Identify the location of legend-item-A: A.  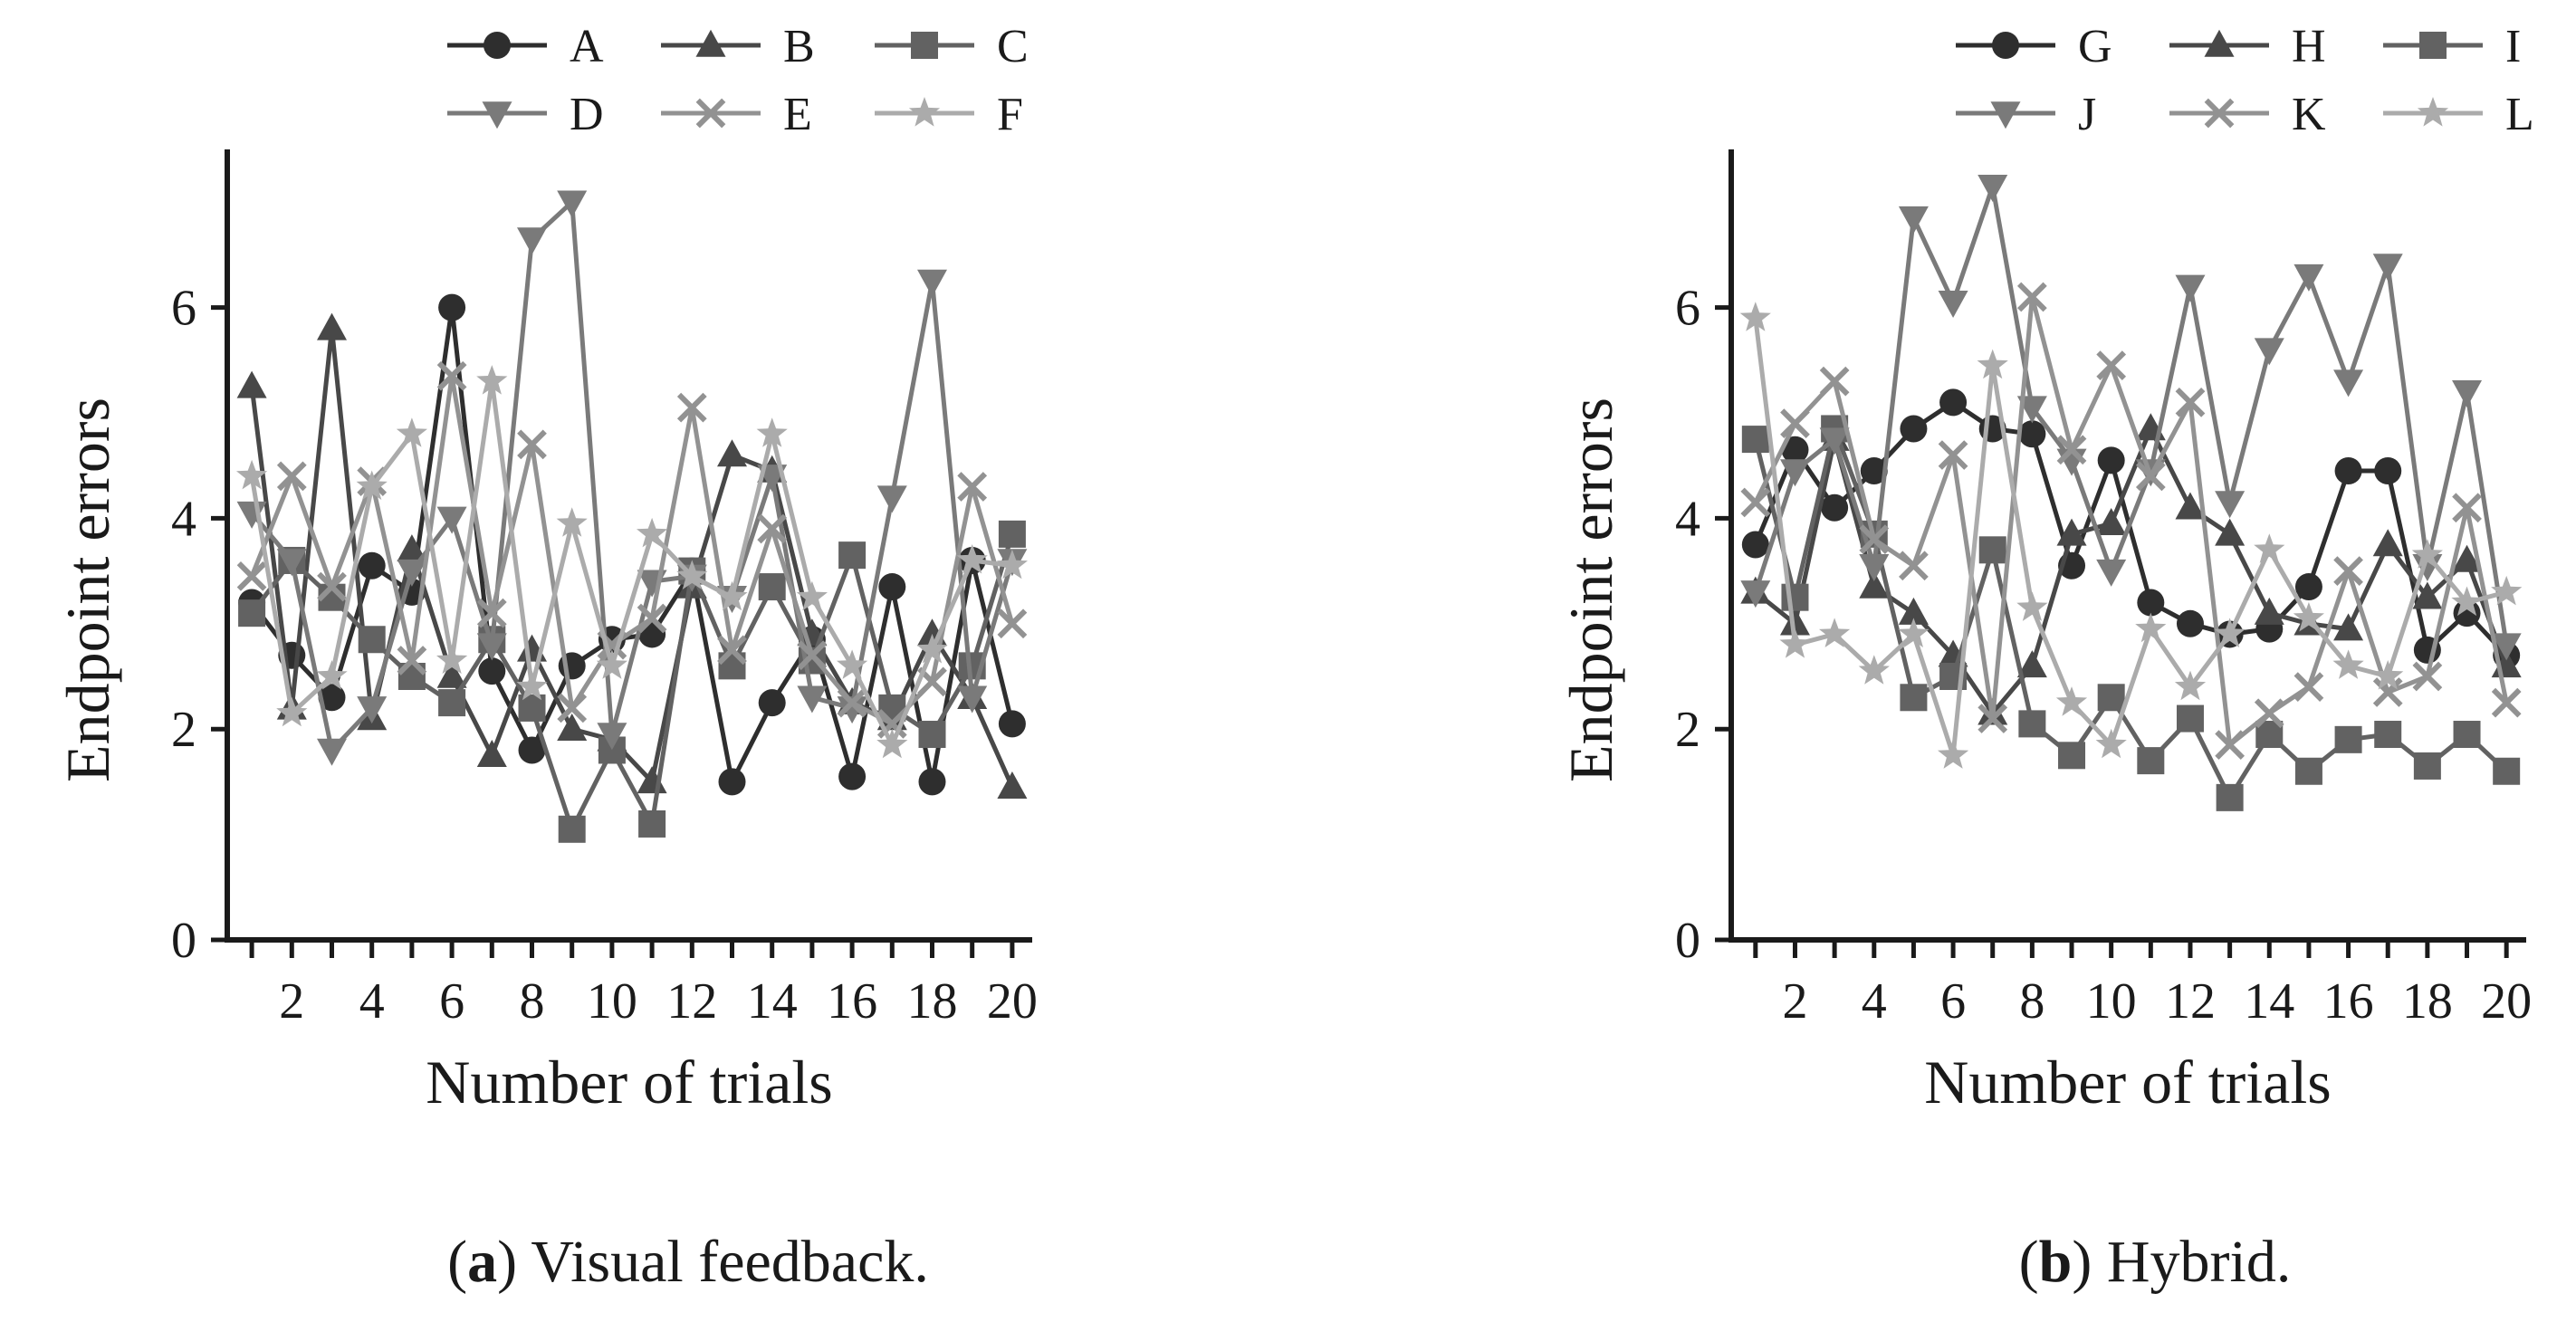
(525, 46).